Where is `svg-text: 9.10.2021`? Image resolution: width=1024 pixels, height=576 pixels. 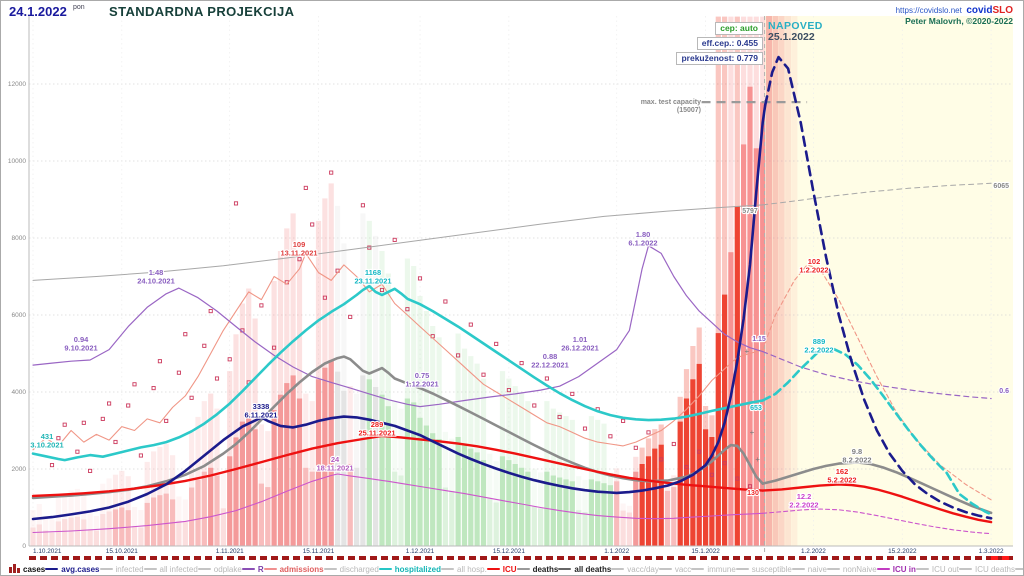
svg-text: 9.10.2021 is located at coordinates (80, 348).